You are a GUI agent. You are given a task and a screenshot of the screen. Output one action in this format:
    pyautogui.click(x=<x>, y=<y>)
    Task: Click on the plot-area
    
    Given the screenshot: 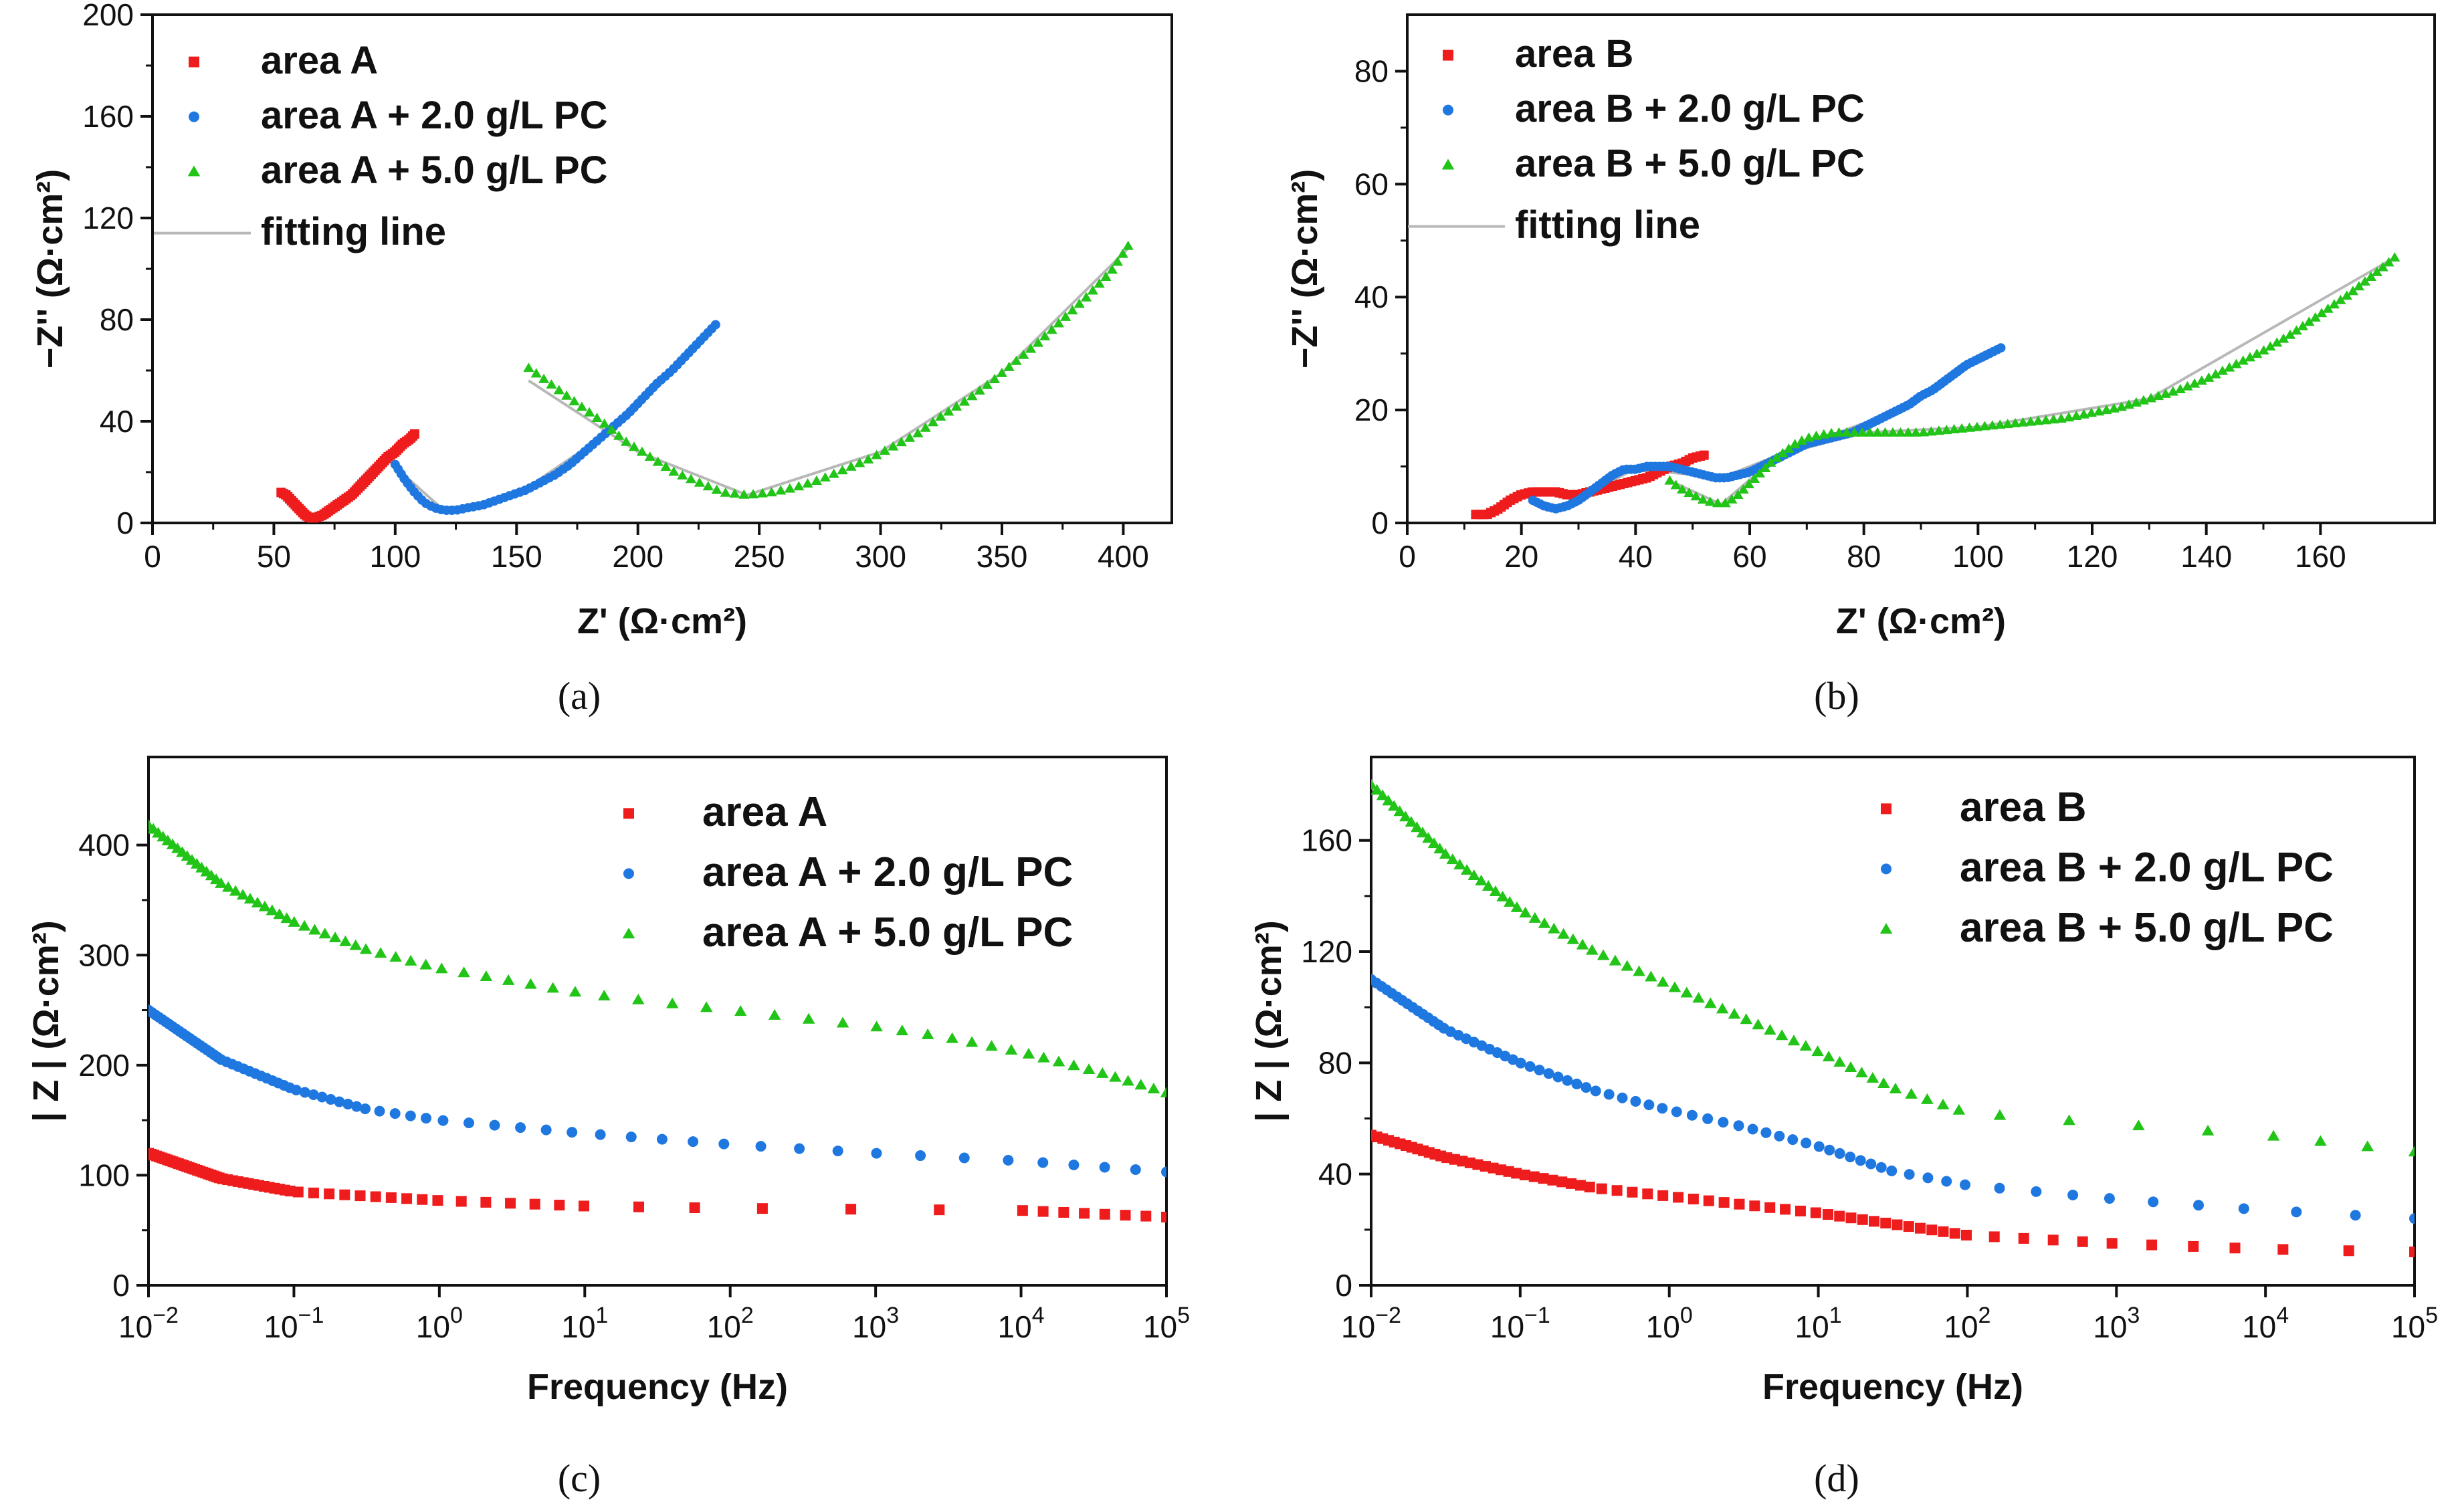 What is the action you would take?
    pyautogui.click(x=705, y=381)
    